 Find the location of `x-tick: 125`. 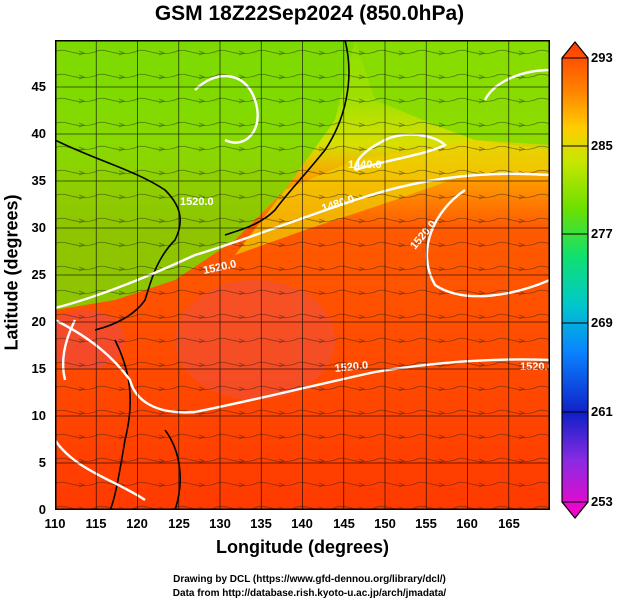

x-tick: 125 is located at coordinates (179, 523).